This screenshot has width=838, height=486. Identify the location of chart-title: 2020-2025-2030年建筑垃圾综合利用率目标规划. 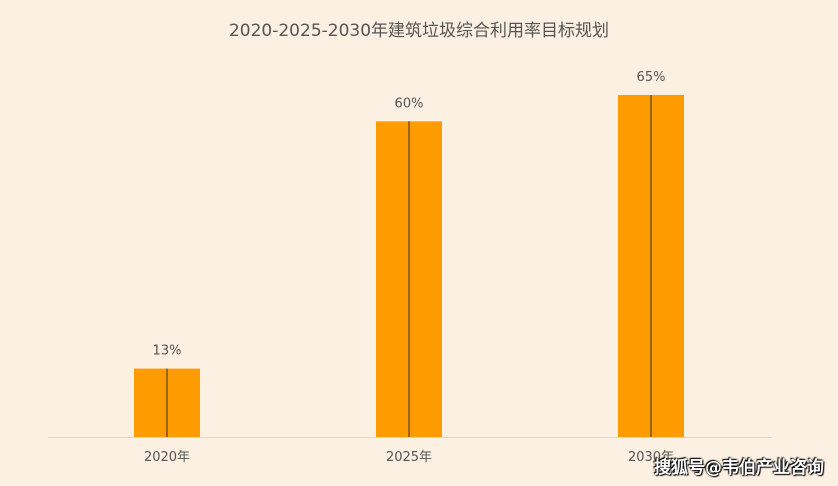
(419, 31).